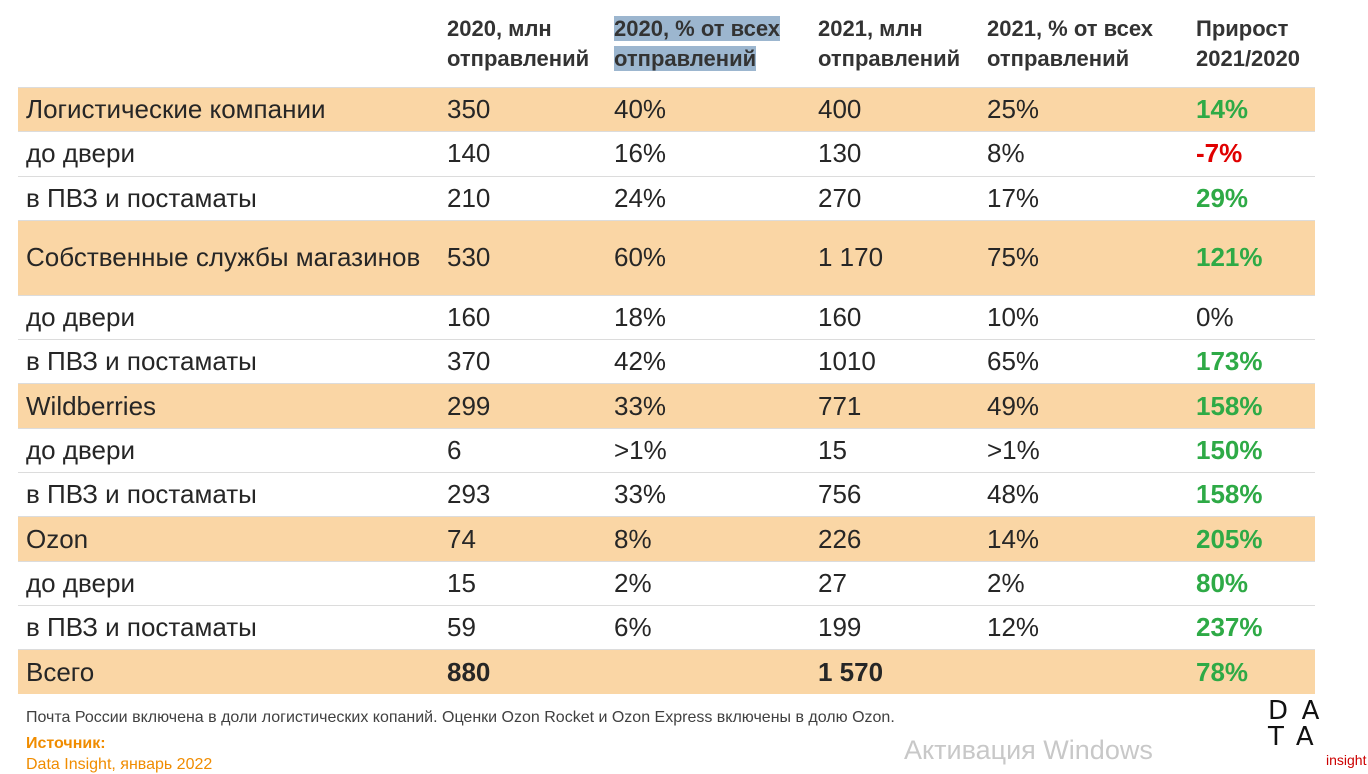 The image size is (1368, 774). What do you see at coordinates (708, 198) in the screenshot?
I see `share-2020-cell: 24%` at bounding box center [708, 198].